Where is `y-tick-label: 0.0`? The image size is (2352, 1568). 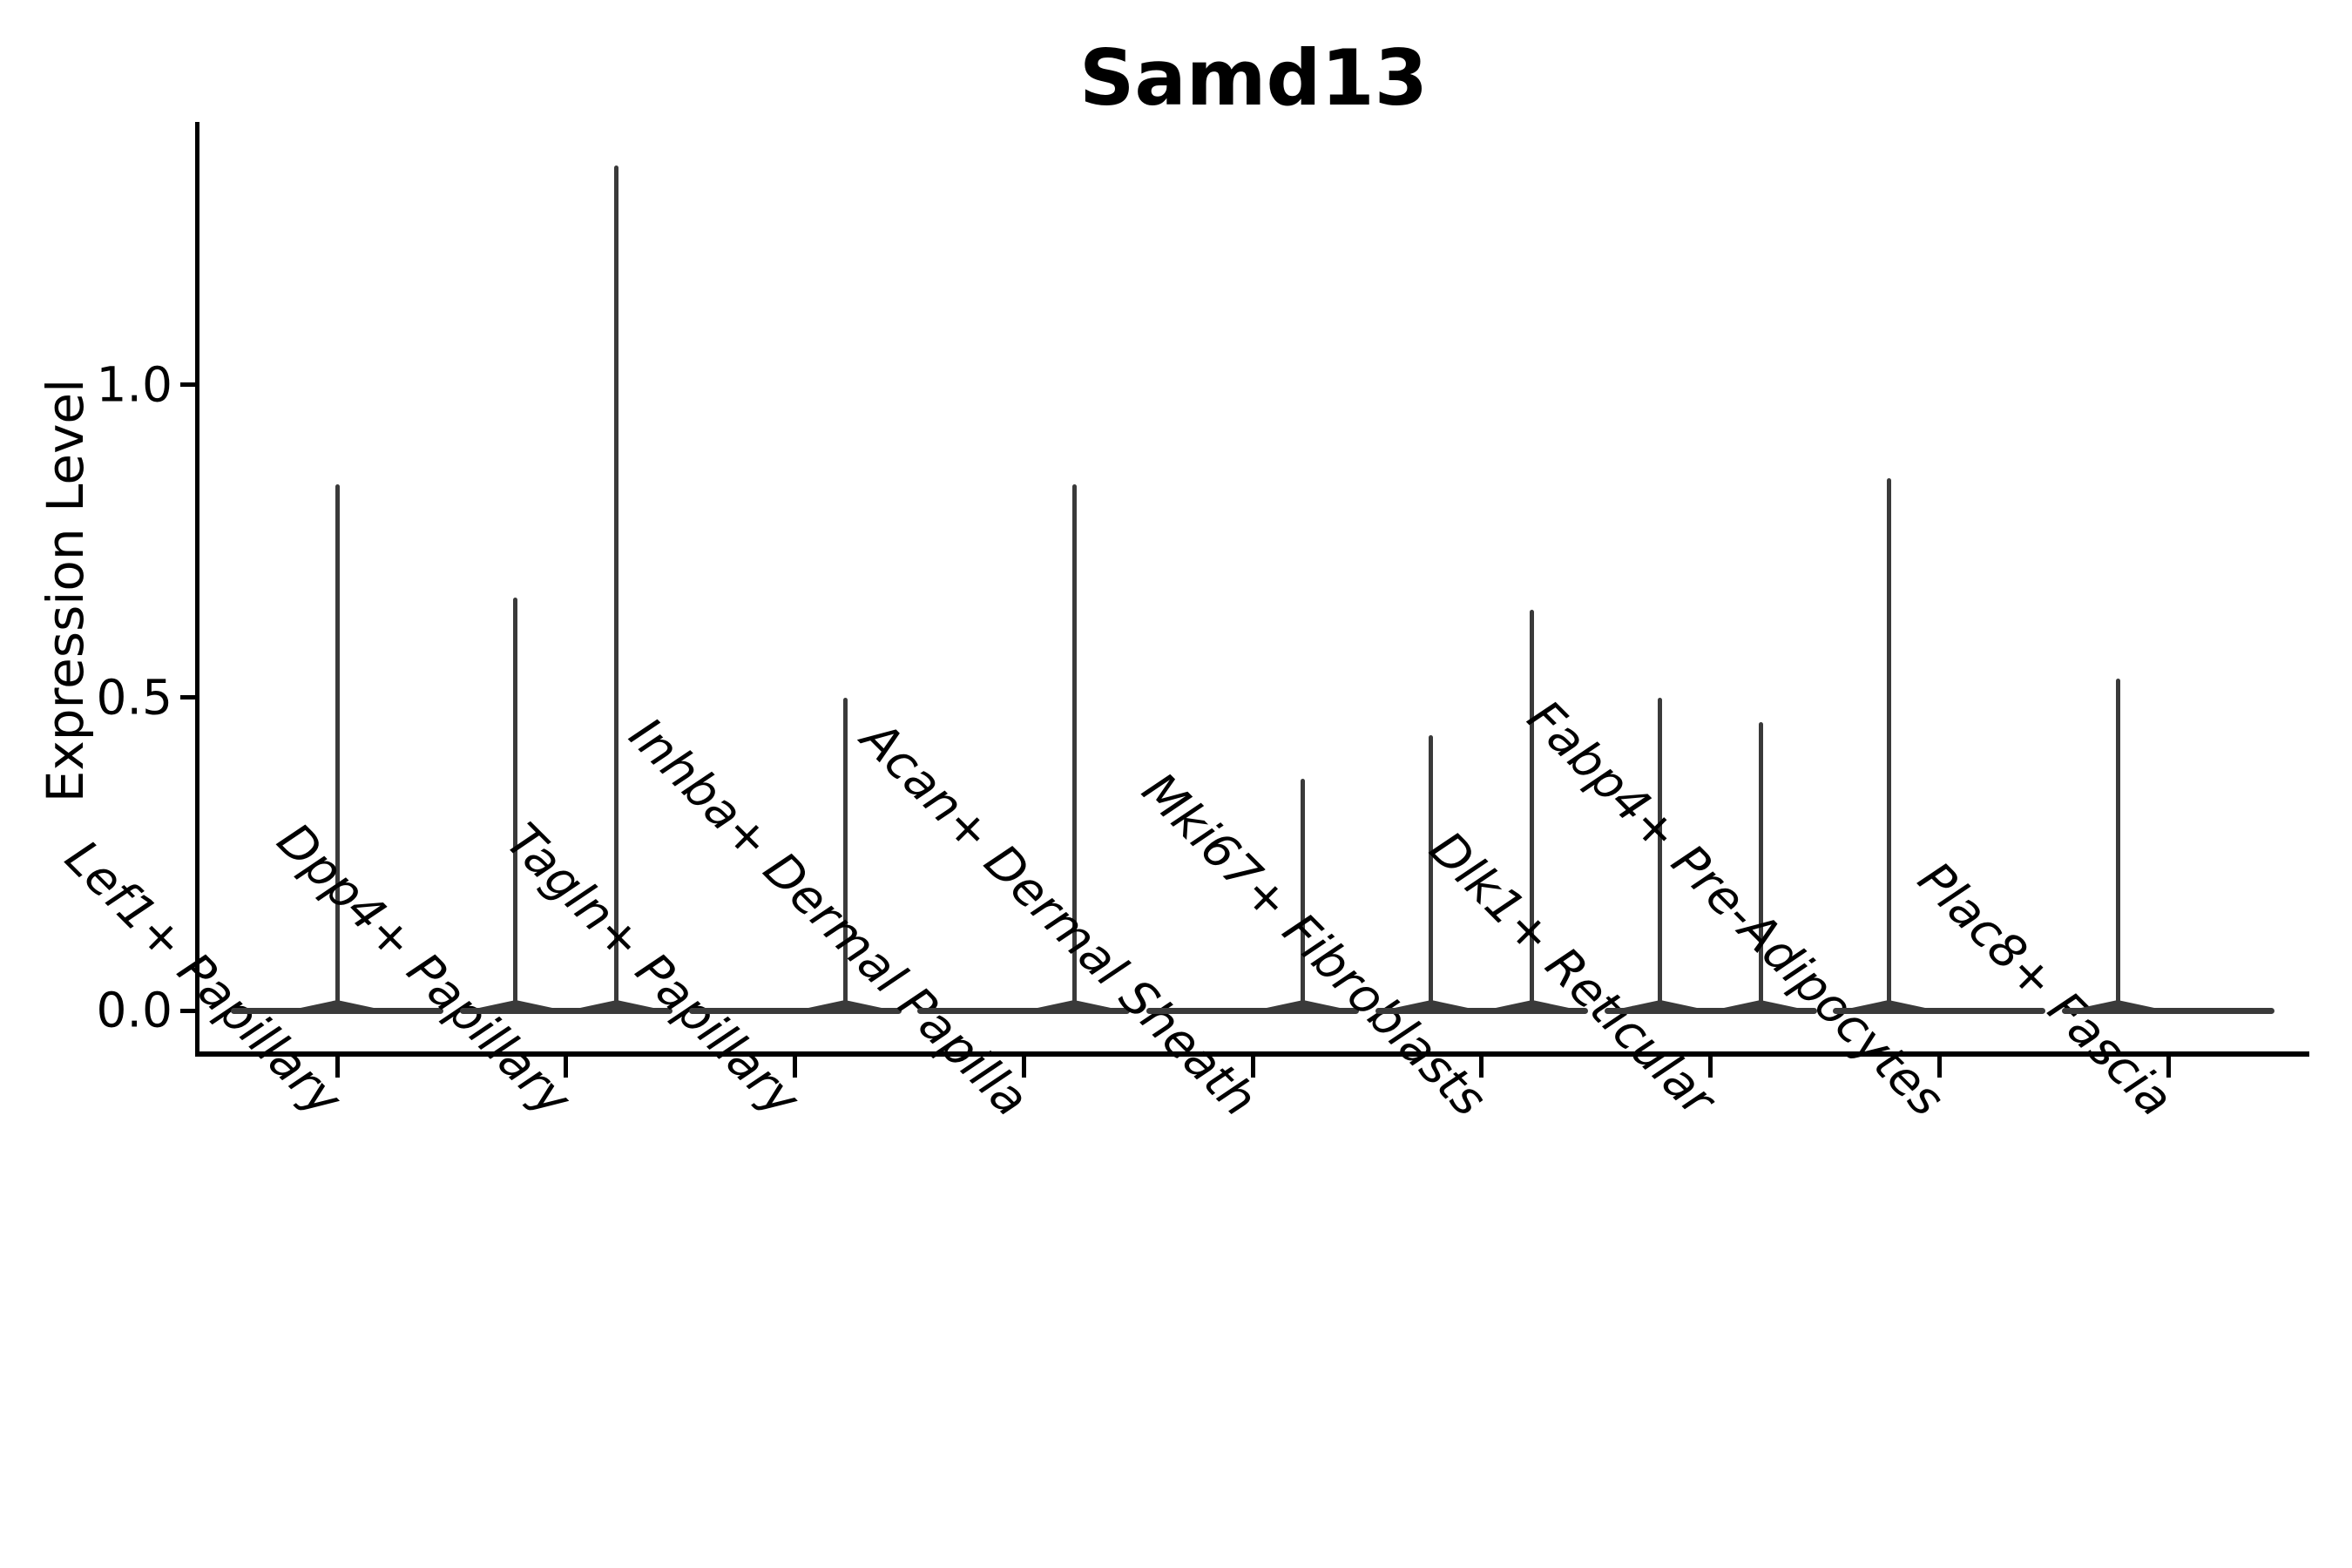 y-tick-label: 0.0 is located at coordinates (134, 1010).